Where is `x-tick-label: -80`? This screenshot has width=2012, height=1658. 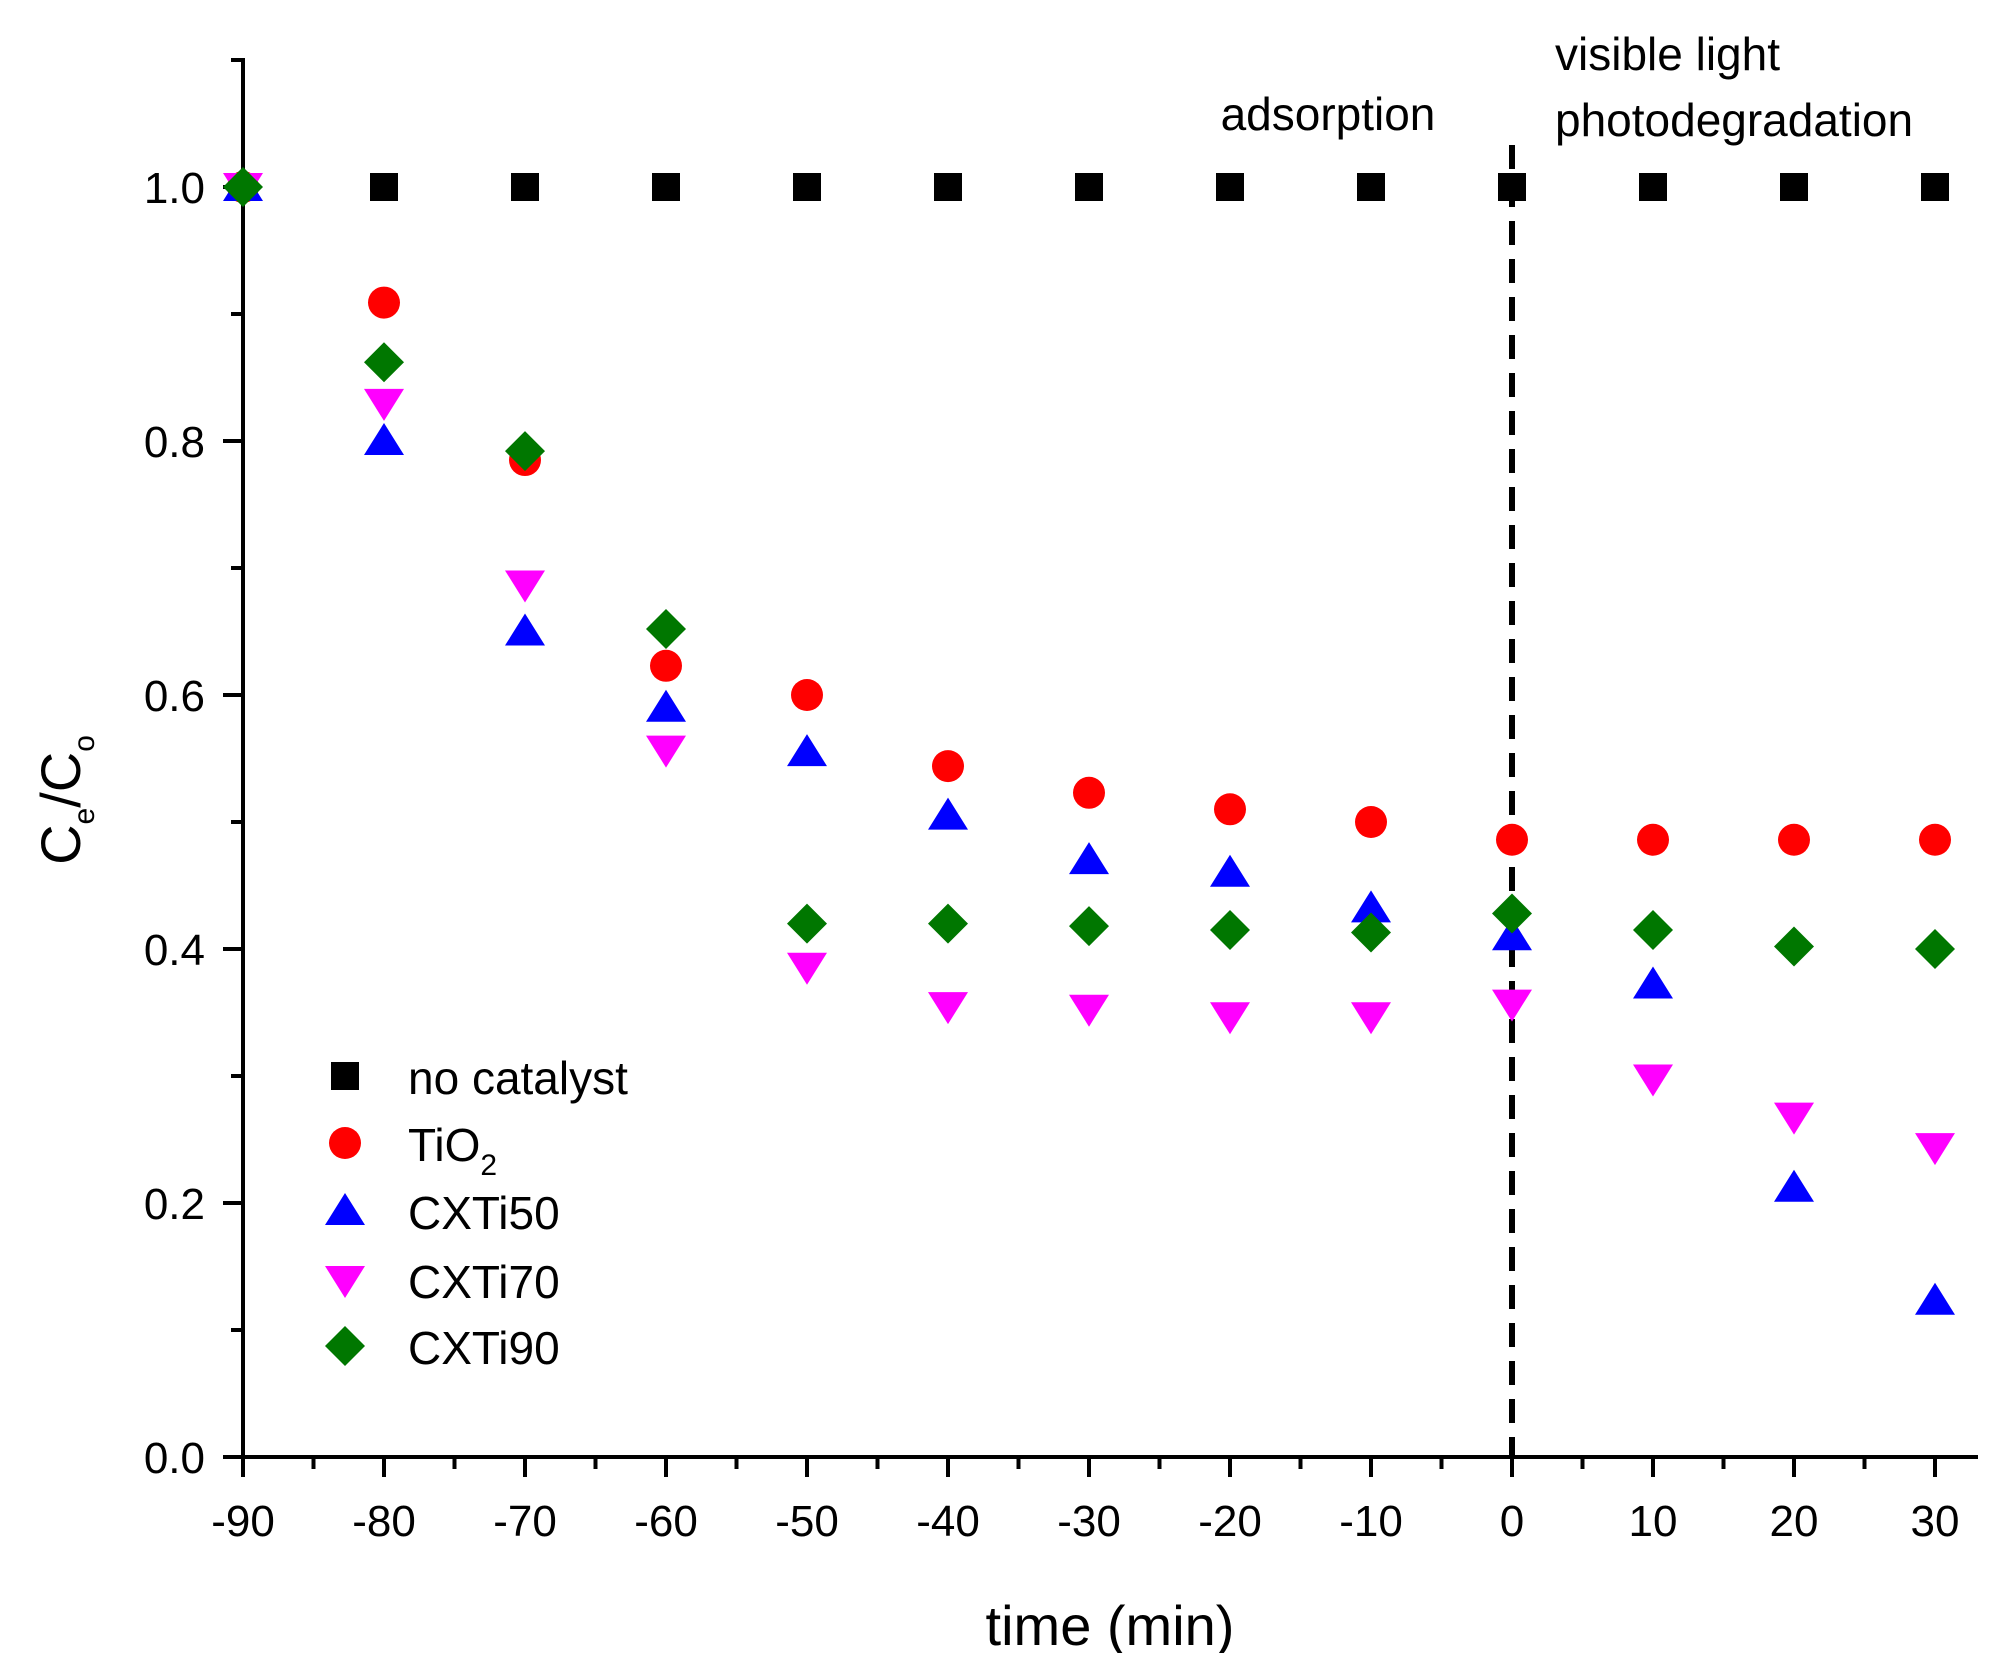 x-tick-label: -80 is located at coordinates (384, 1521).